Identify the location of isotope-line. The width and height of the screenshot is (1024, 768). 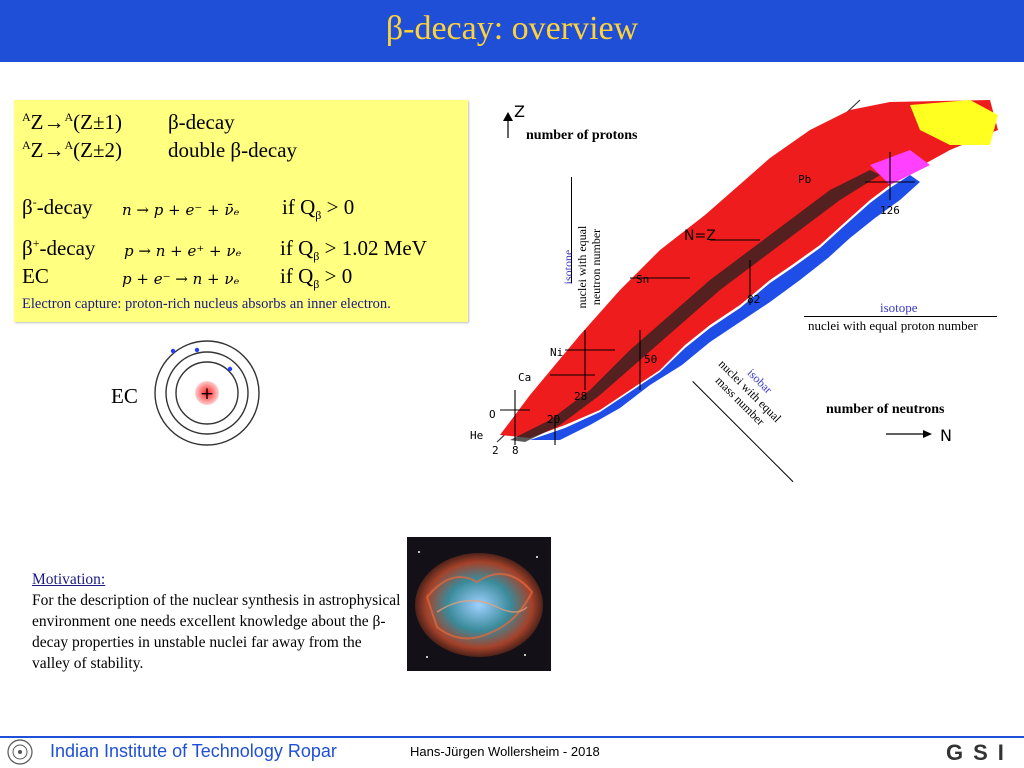
(900, 316).